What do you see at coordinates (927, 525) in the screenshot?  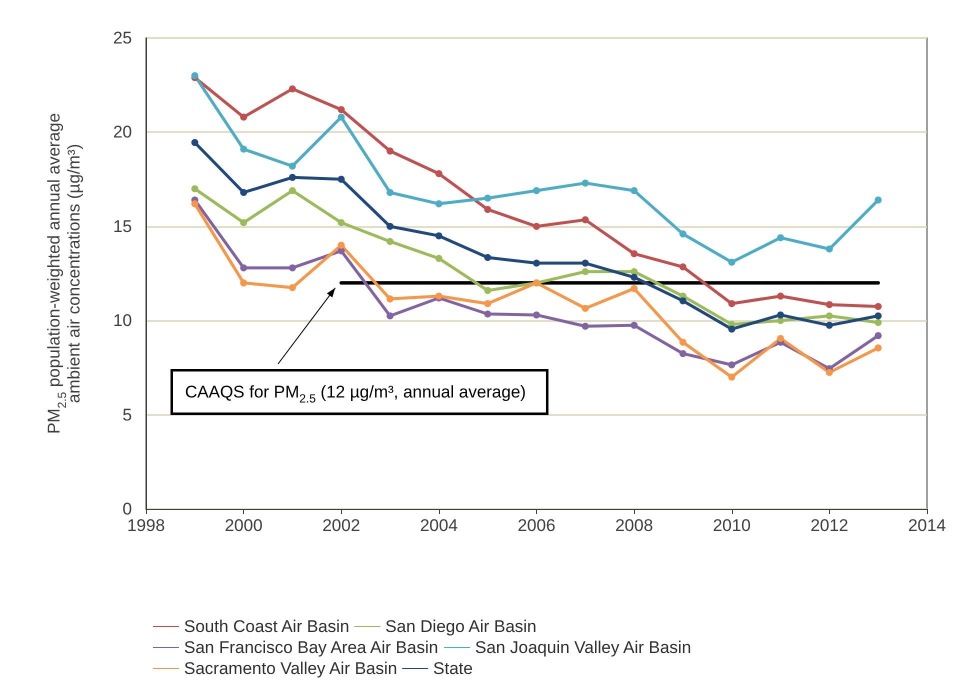 I see `x-tick-label: 2014` at bounding box center [927, 525].